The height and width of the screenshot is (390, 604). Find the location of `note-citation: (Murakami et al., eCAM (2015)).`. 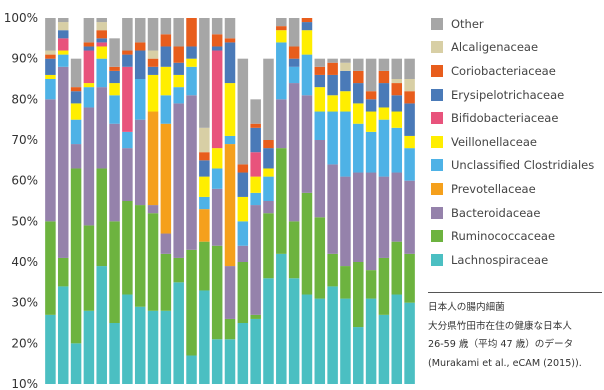

note-citation: (Murakami et al., eCAM (2015)). is located at coordinates (505, 363).